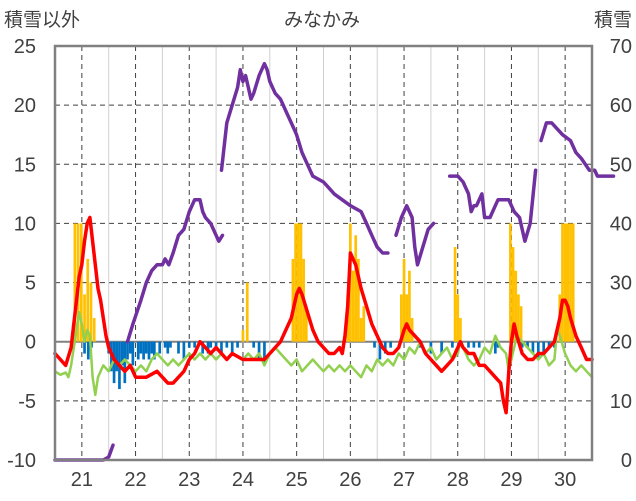 The width and height of the screenshot is (636, 501). I want to click on left-axis-label: 積雪以外, so click(42, 20).